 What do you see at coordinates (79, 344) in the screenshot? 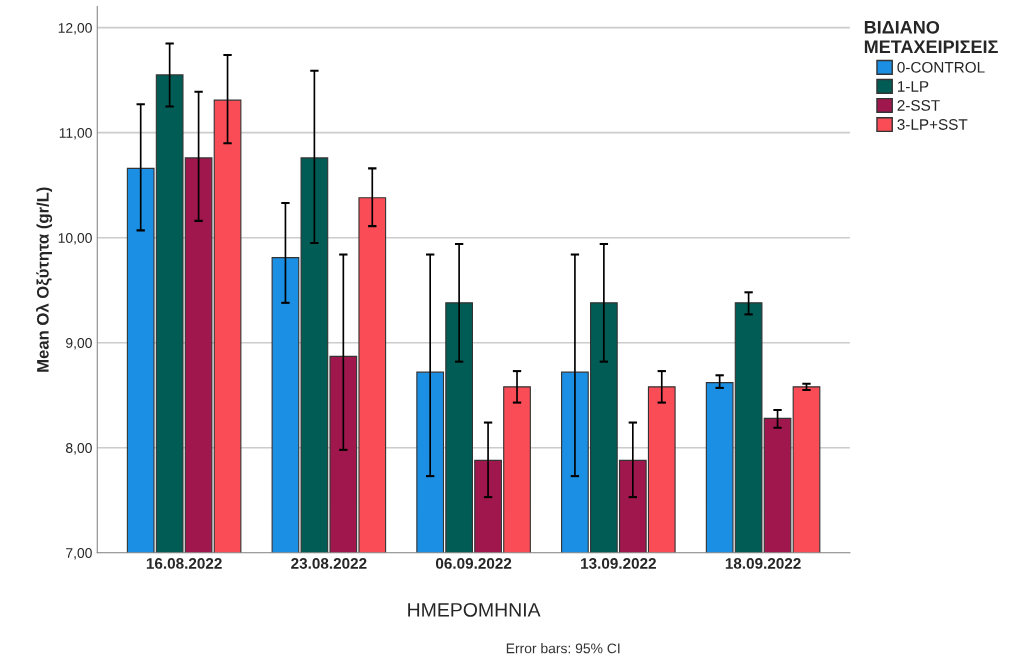
I see `y-tick-label: 9,00` at bounding box center [79, 344].